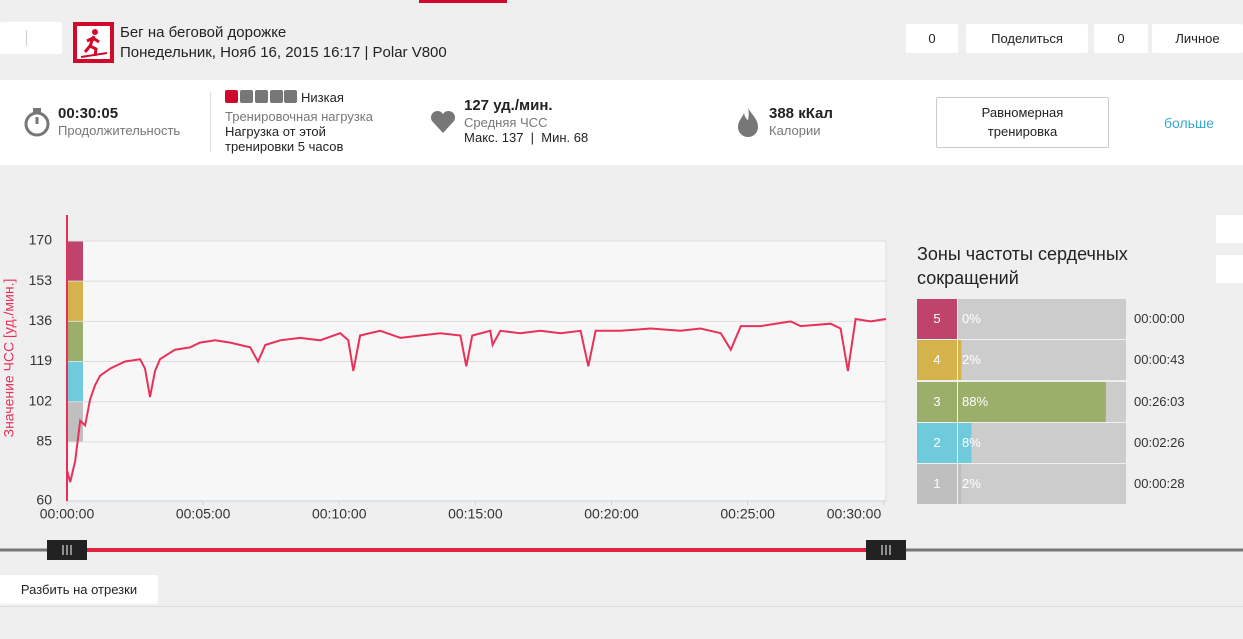 This screenshot has height=639, width=1243. I want to click on load-text: Нагрузка от этой, so click(275, 131).